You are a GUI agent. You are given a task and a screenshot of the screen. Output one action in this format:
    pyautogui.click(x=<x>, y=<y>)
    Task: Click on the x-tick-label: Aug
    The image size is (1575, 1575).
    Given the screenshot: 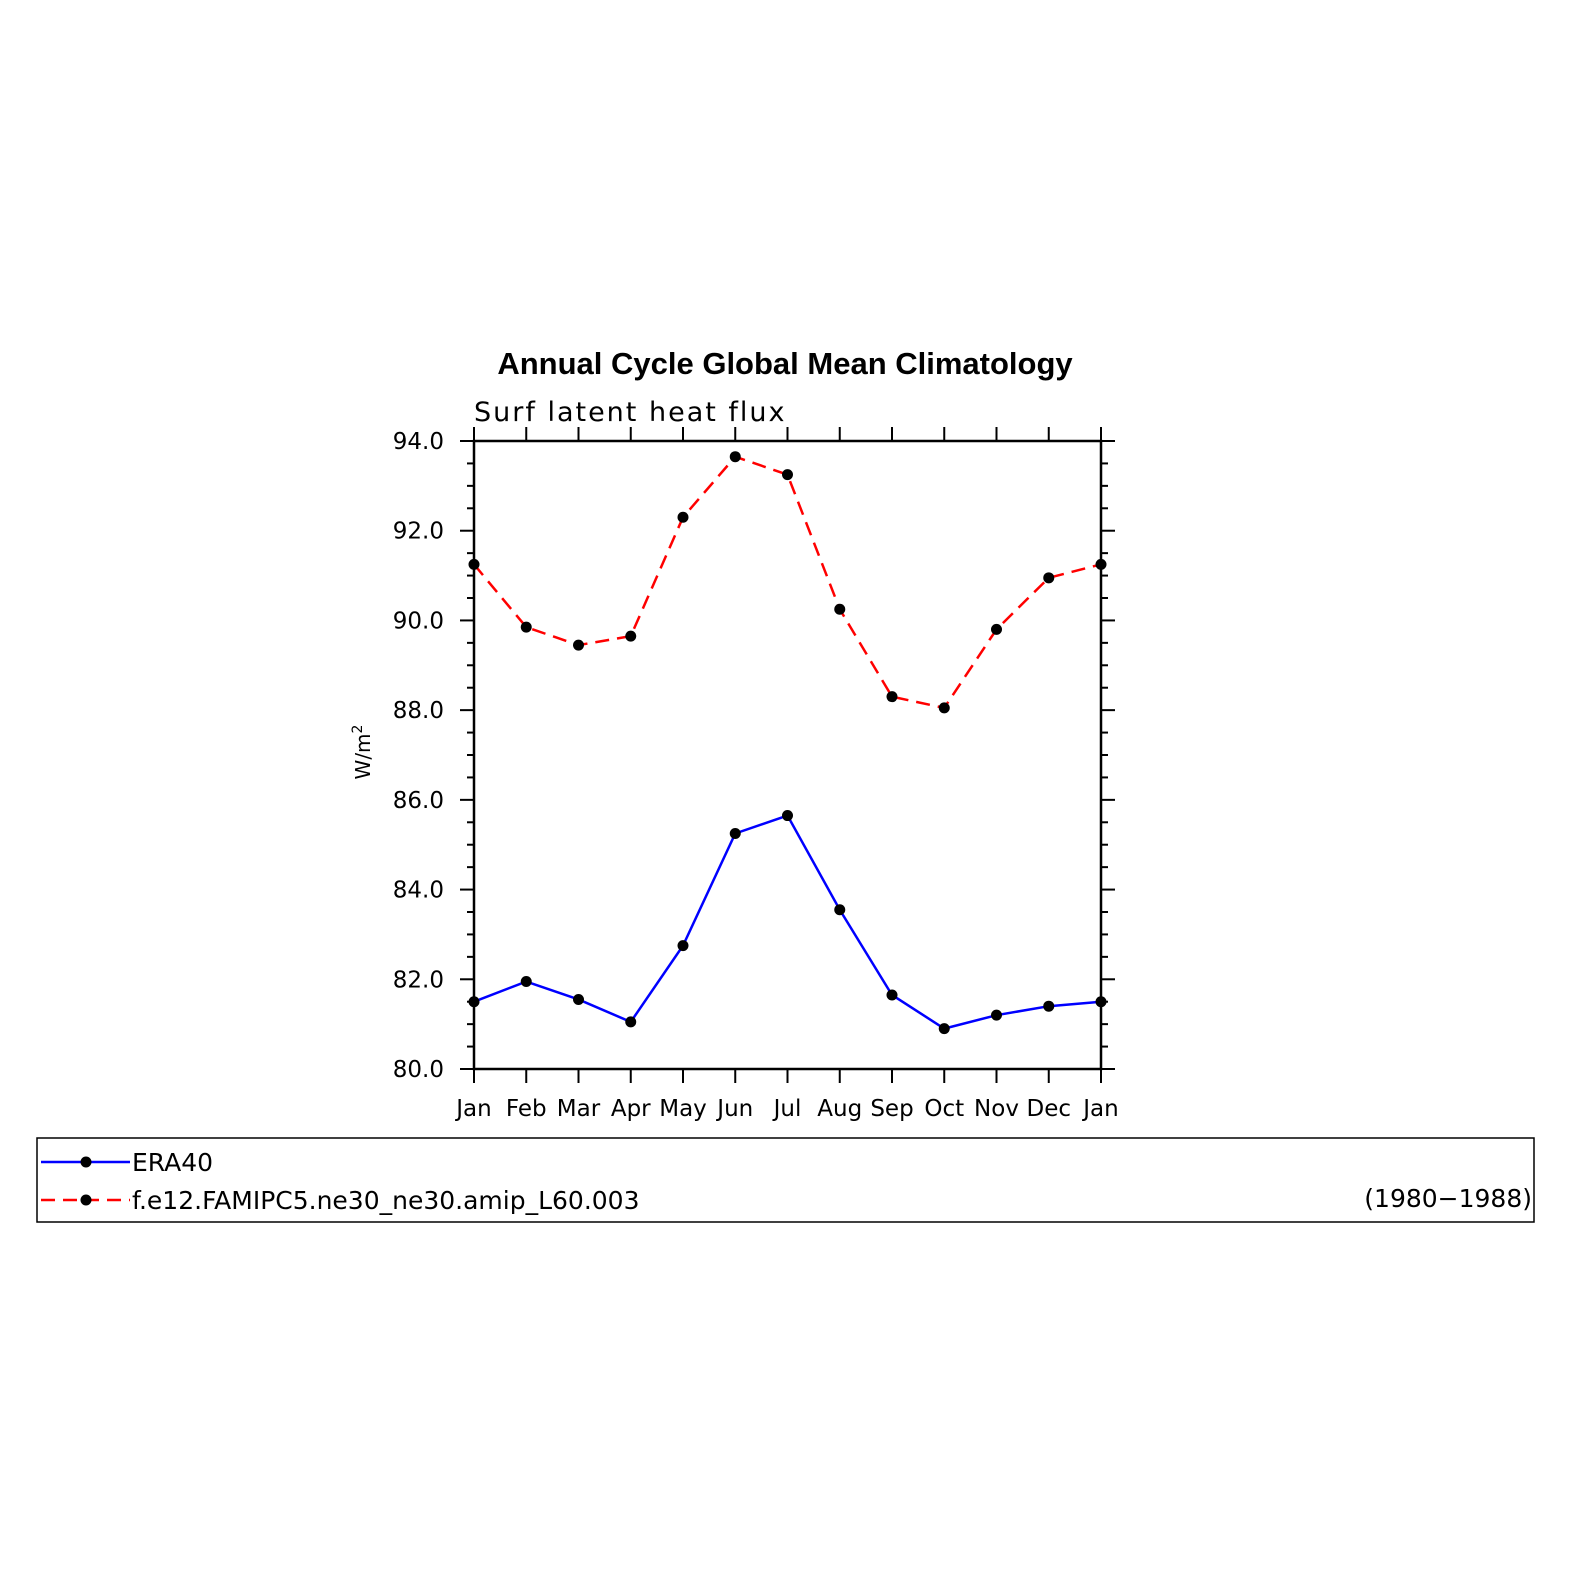 What is the action you would take?
    pyautogui.click(x=839, y=1109)
    